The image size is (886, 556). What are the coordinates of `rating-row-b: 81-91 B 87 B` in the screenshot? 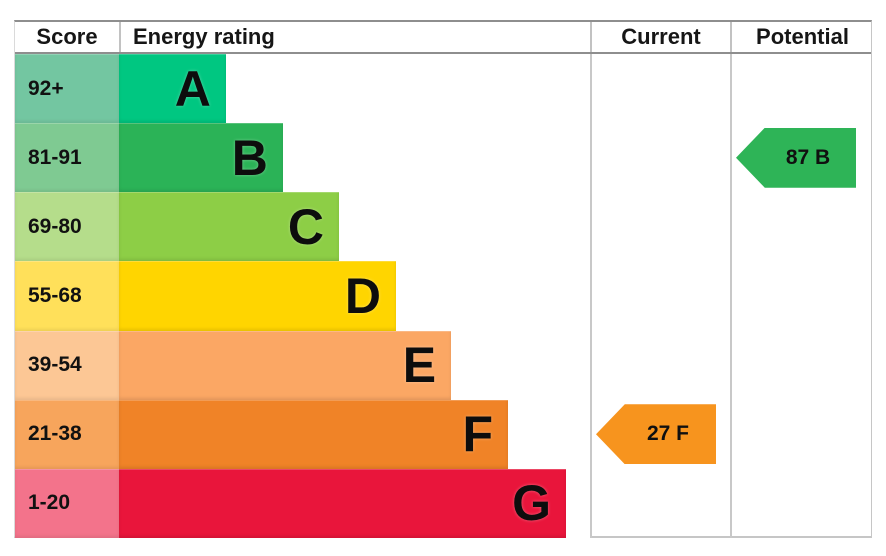 It's located at (444, 158).